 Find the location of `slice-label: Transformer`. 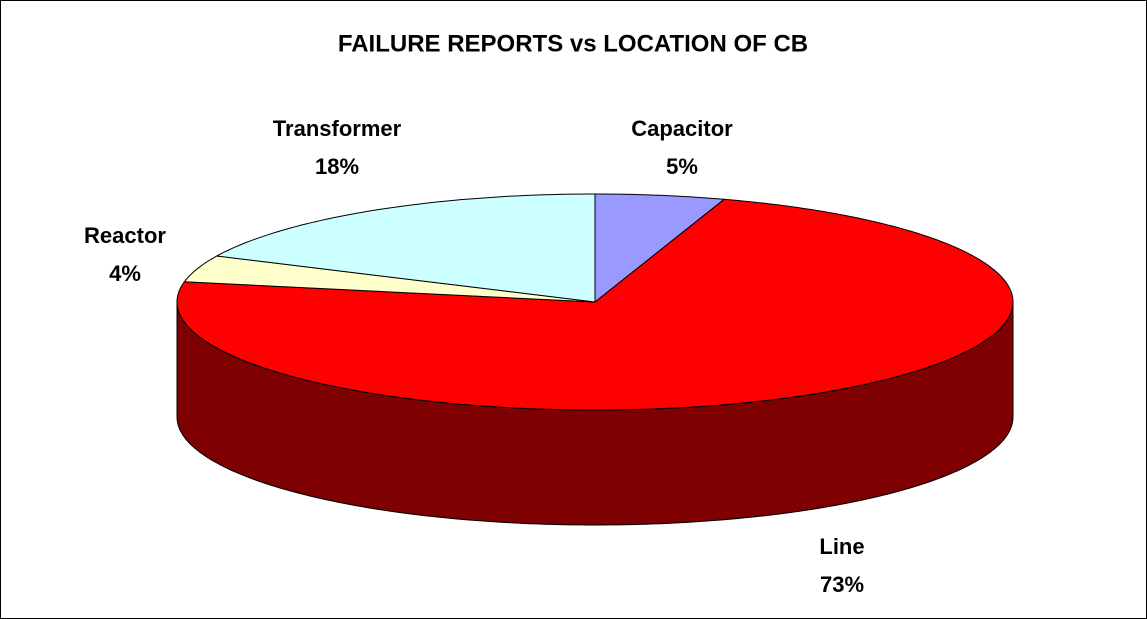

slice-label: Transformer is located at coordinates (337, 128).